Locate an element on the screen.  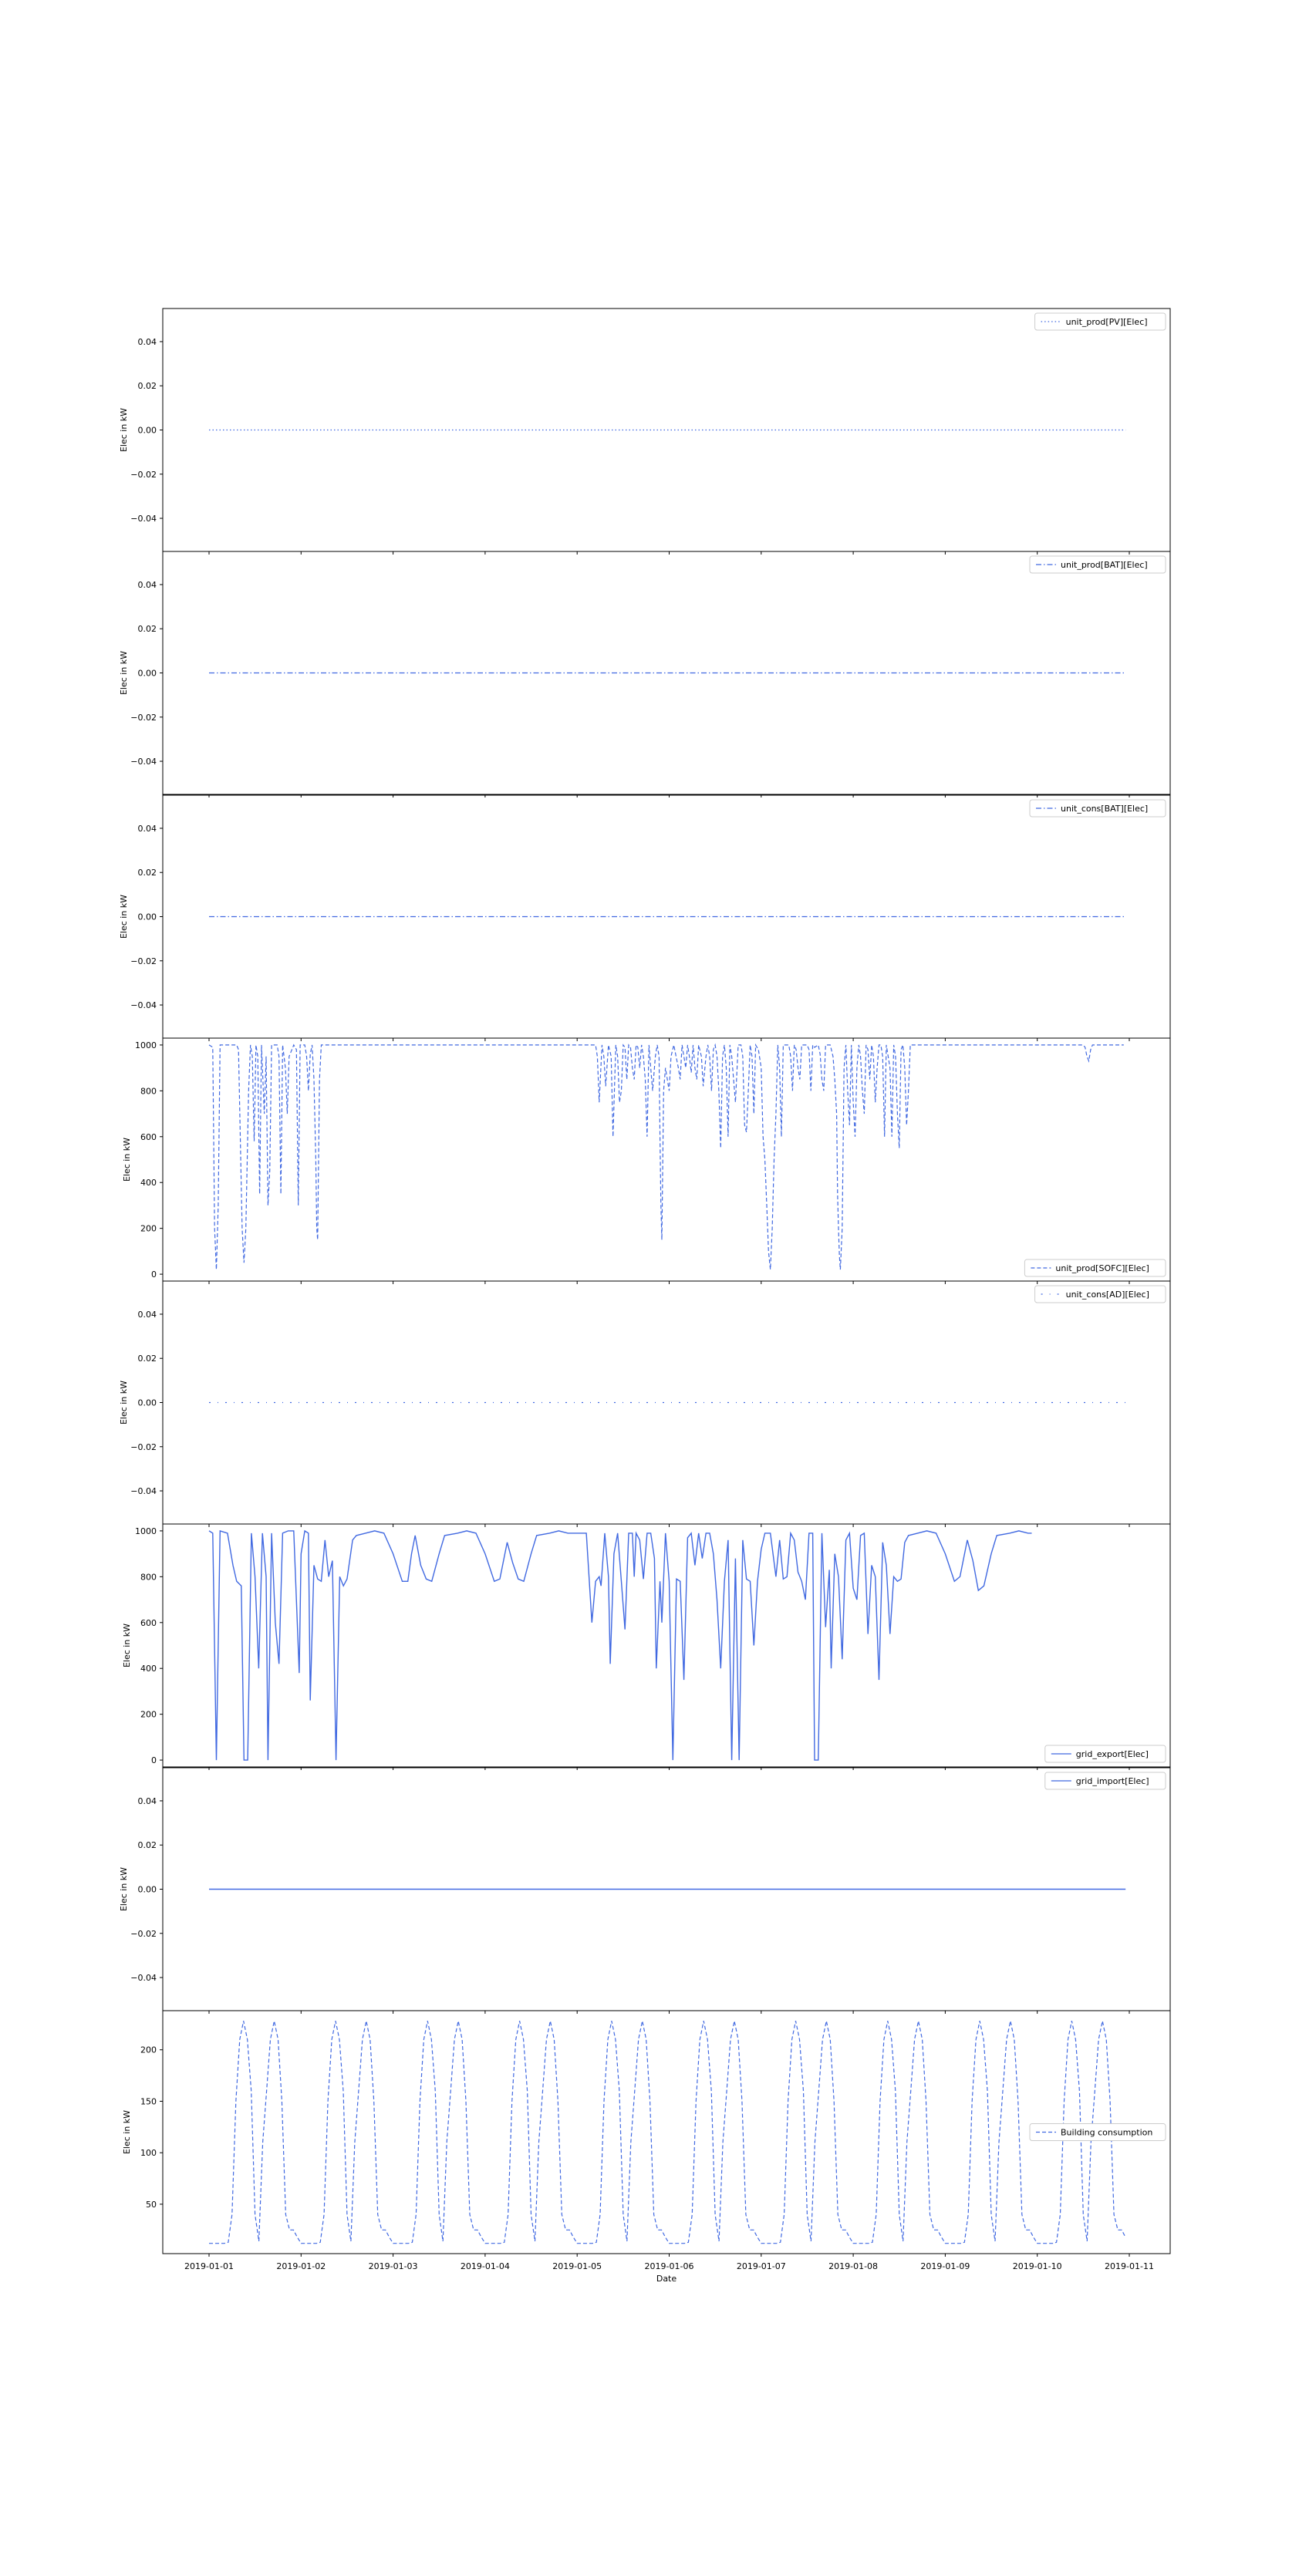
x-tick-label: 2019-01-06 is located at coordinates (669, 2266).